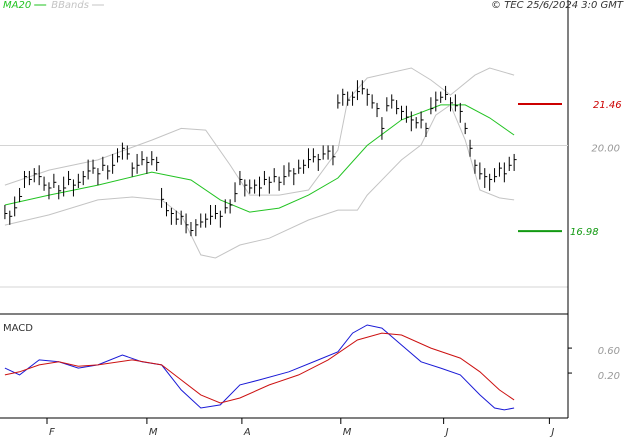 Image resolution: width=627 pixels, height=440 pixels. Describe the element at coordinates (70, 5) in the screenshot. I see `legend-label: BBands` at that location.